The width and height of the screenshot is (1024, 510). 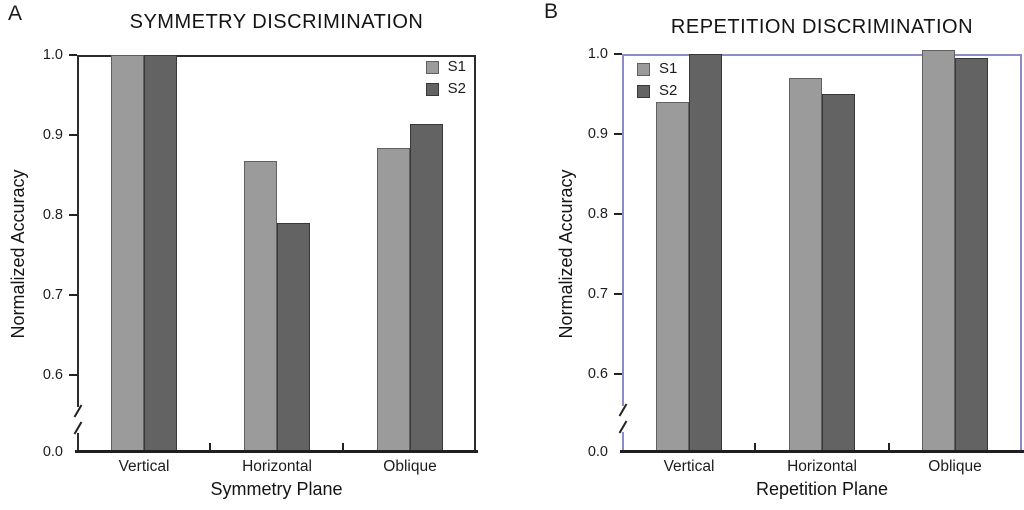 What do you see at coordinates (276, 22) in the screenshot?
I see `chart-title-symmetry: SYMMETRY DISCRIMINATION` at bounding box center [276, 22].